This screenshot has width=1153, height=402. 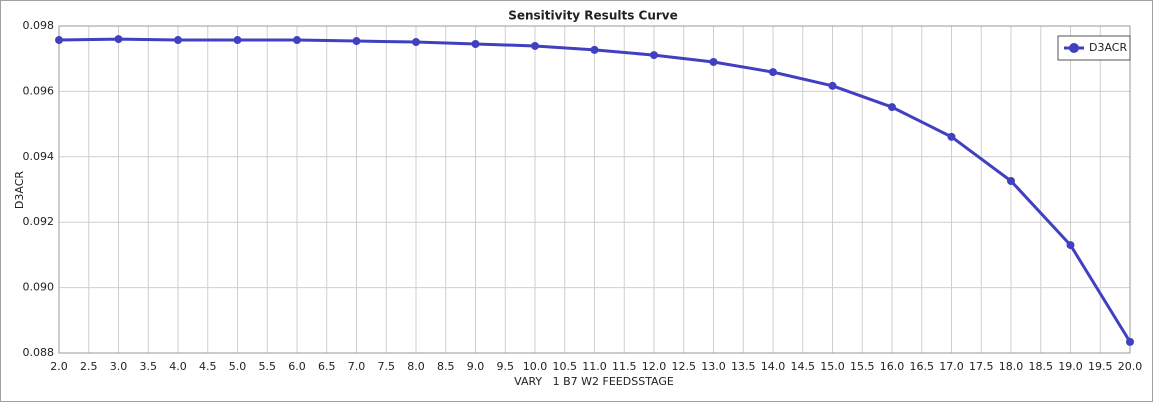 What do you see at coordinates (1100, 366) in the screenshot?
I see `x-tick-label: 19.5` at bounding box center [1100, 366].